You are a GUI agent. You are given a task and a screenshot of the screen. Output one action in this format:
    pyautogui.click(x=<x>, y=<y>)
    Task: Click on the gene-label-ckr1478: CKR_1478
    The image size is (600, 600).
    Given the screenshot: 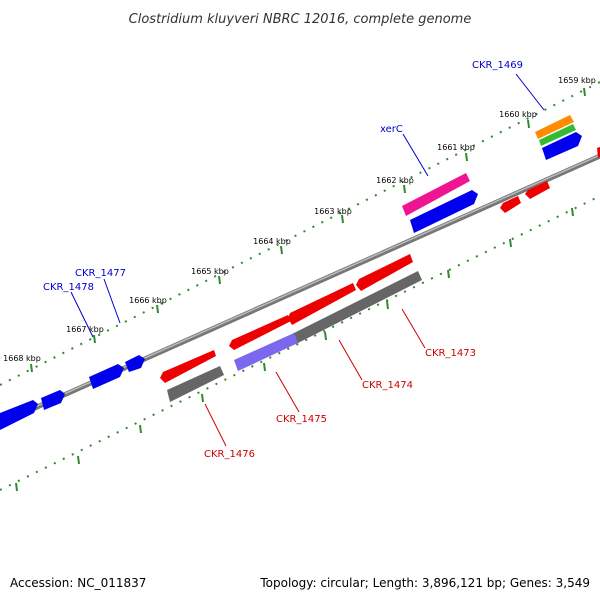 What is the action you would take?
    pyautogui.click(x=68, y=287)
    